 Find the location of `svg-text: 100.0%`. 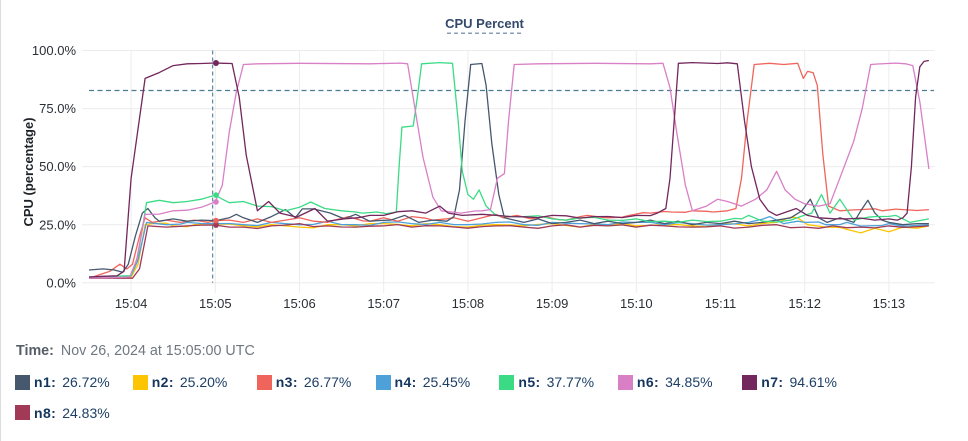

svg-text: 100.0% is located at coordinates (54, 50).